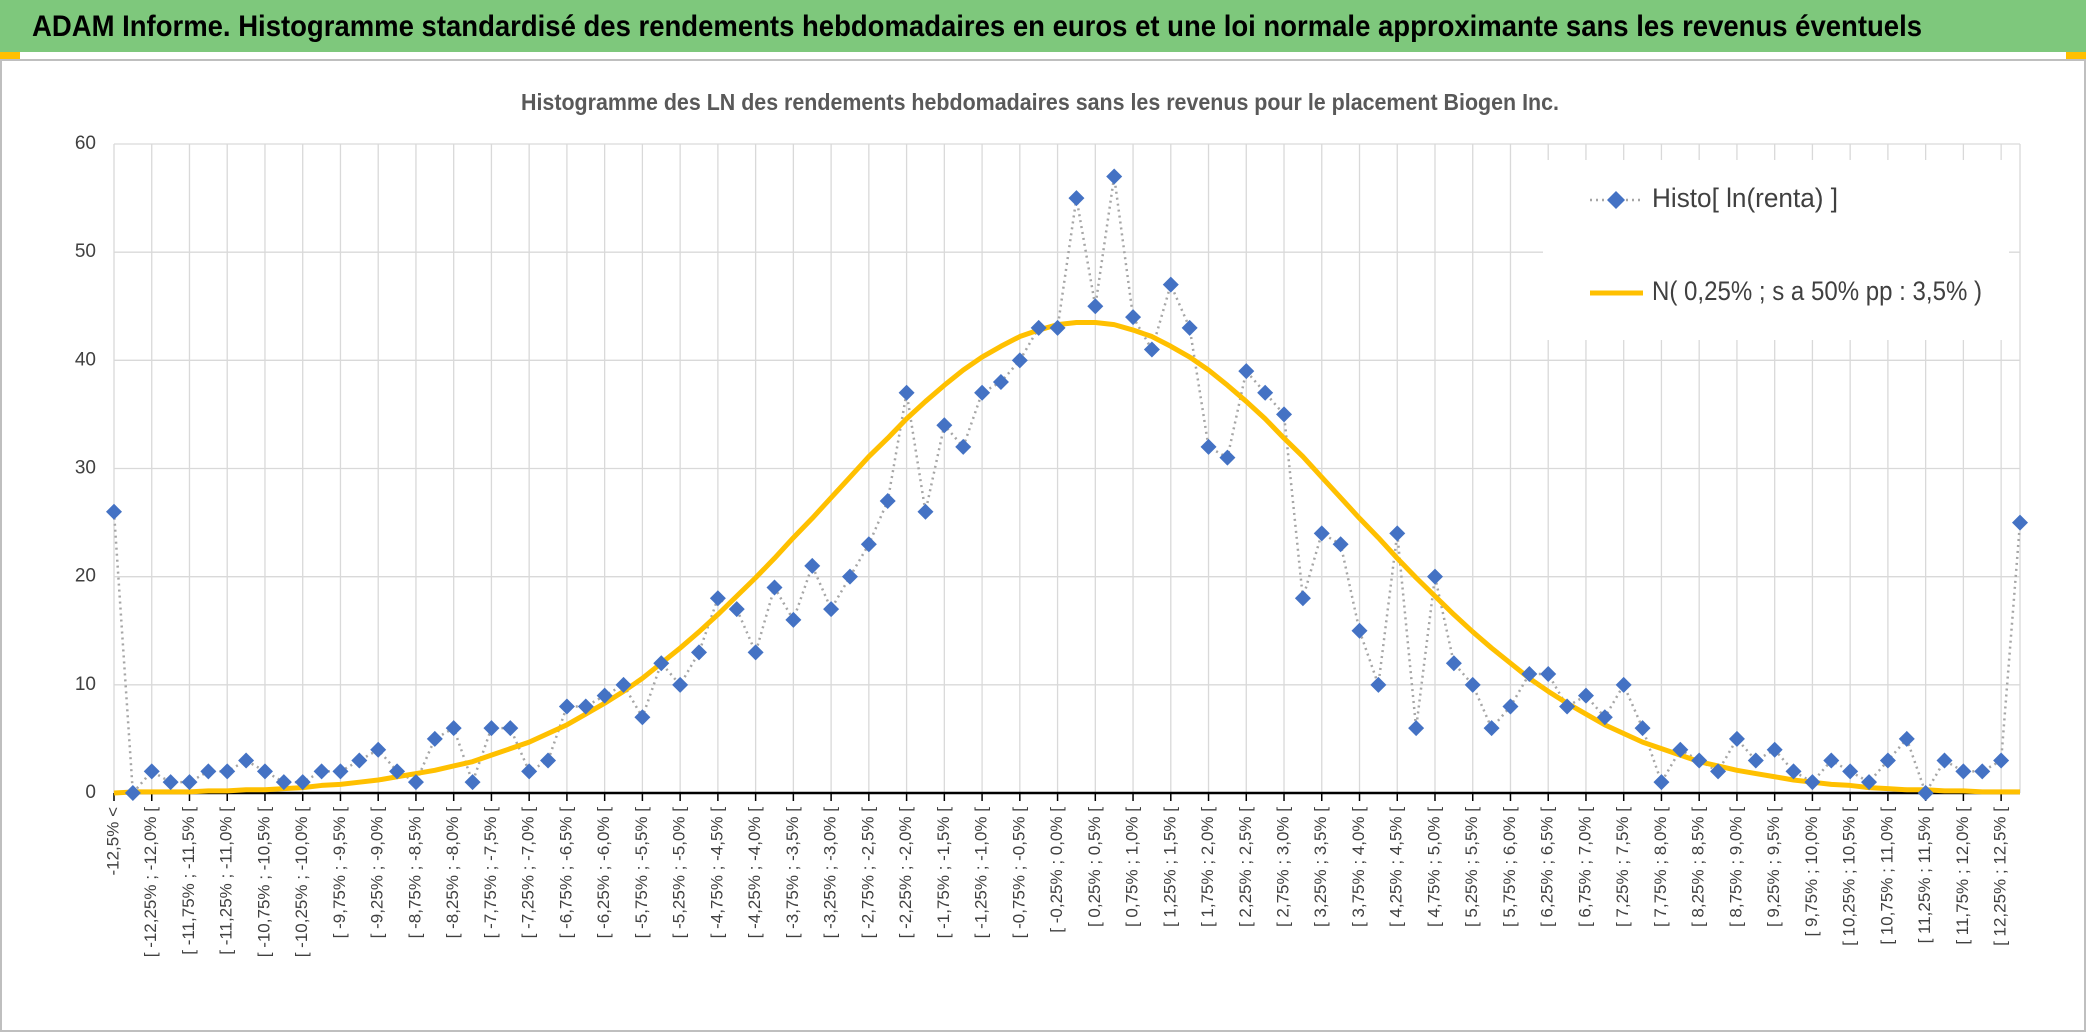 The width and height of the screenshot is (2086, 1033). I want to click on x-tick-label: [ 11,75% ; 12,0% [, so click(1962, 876).